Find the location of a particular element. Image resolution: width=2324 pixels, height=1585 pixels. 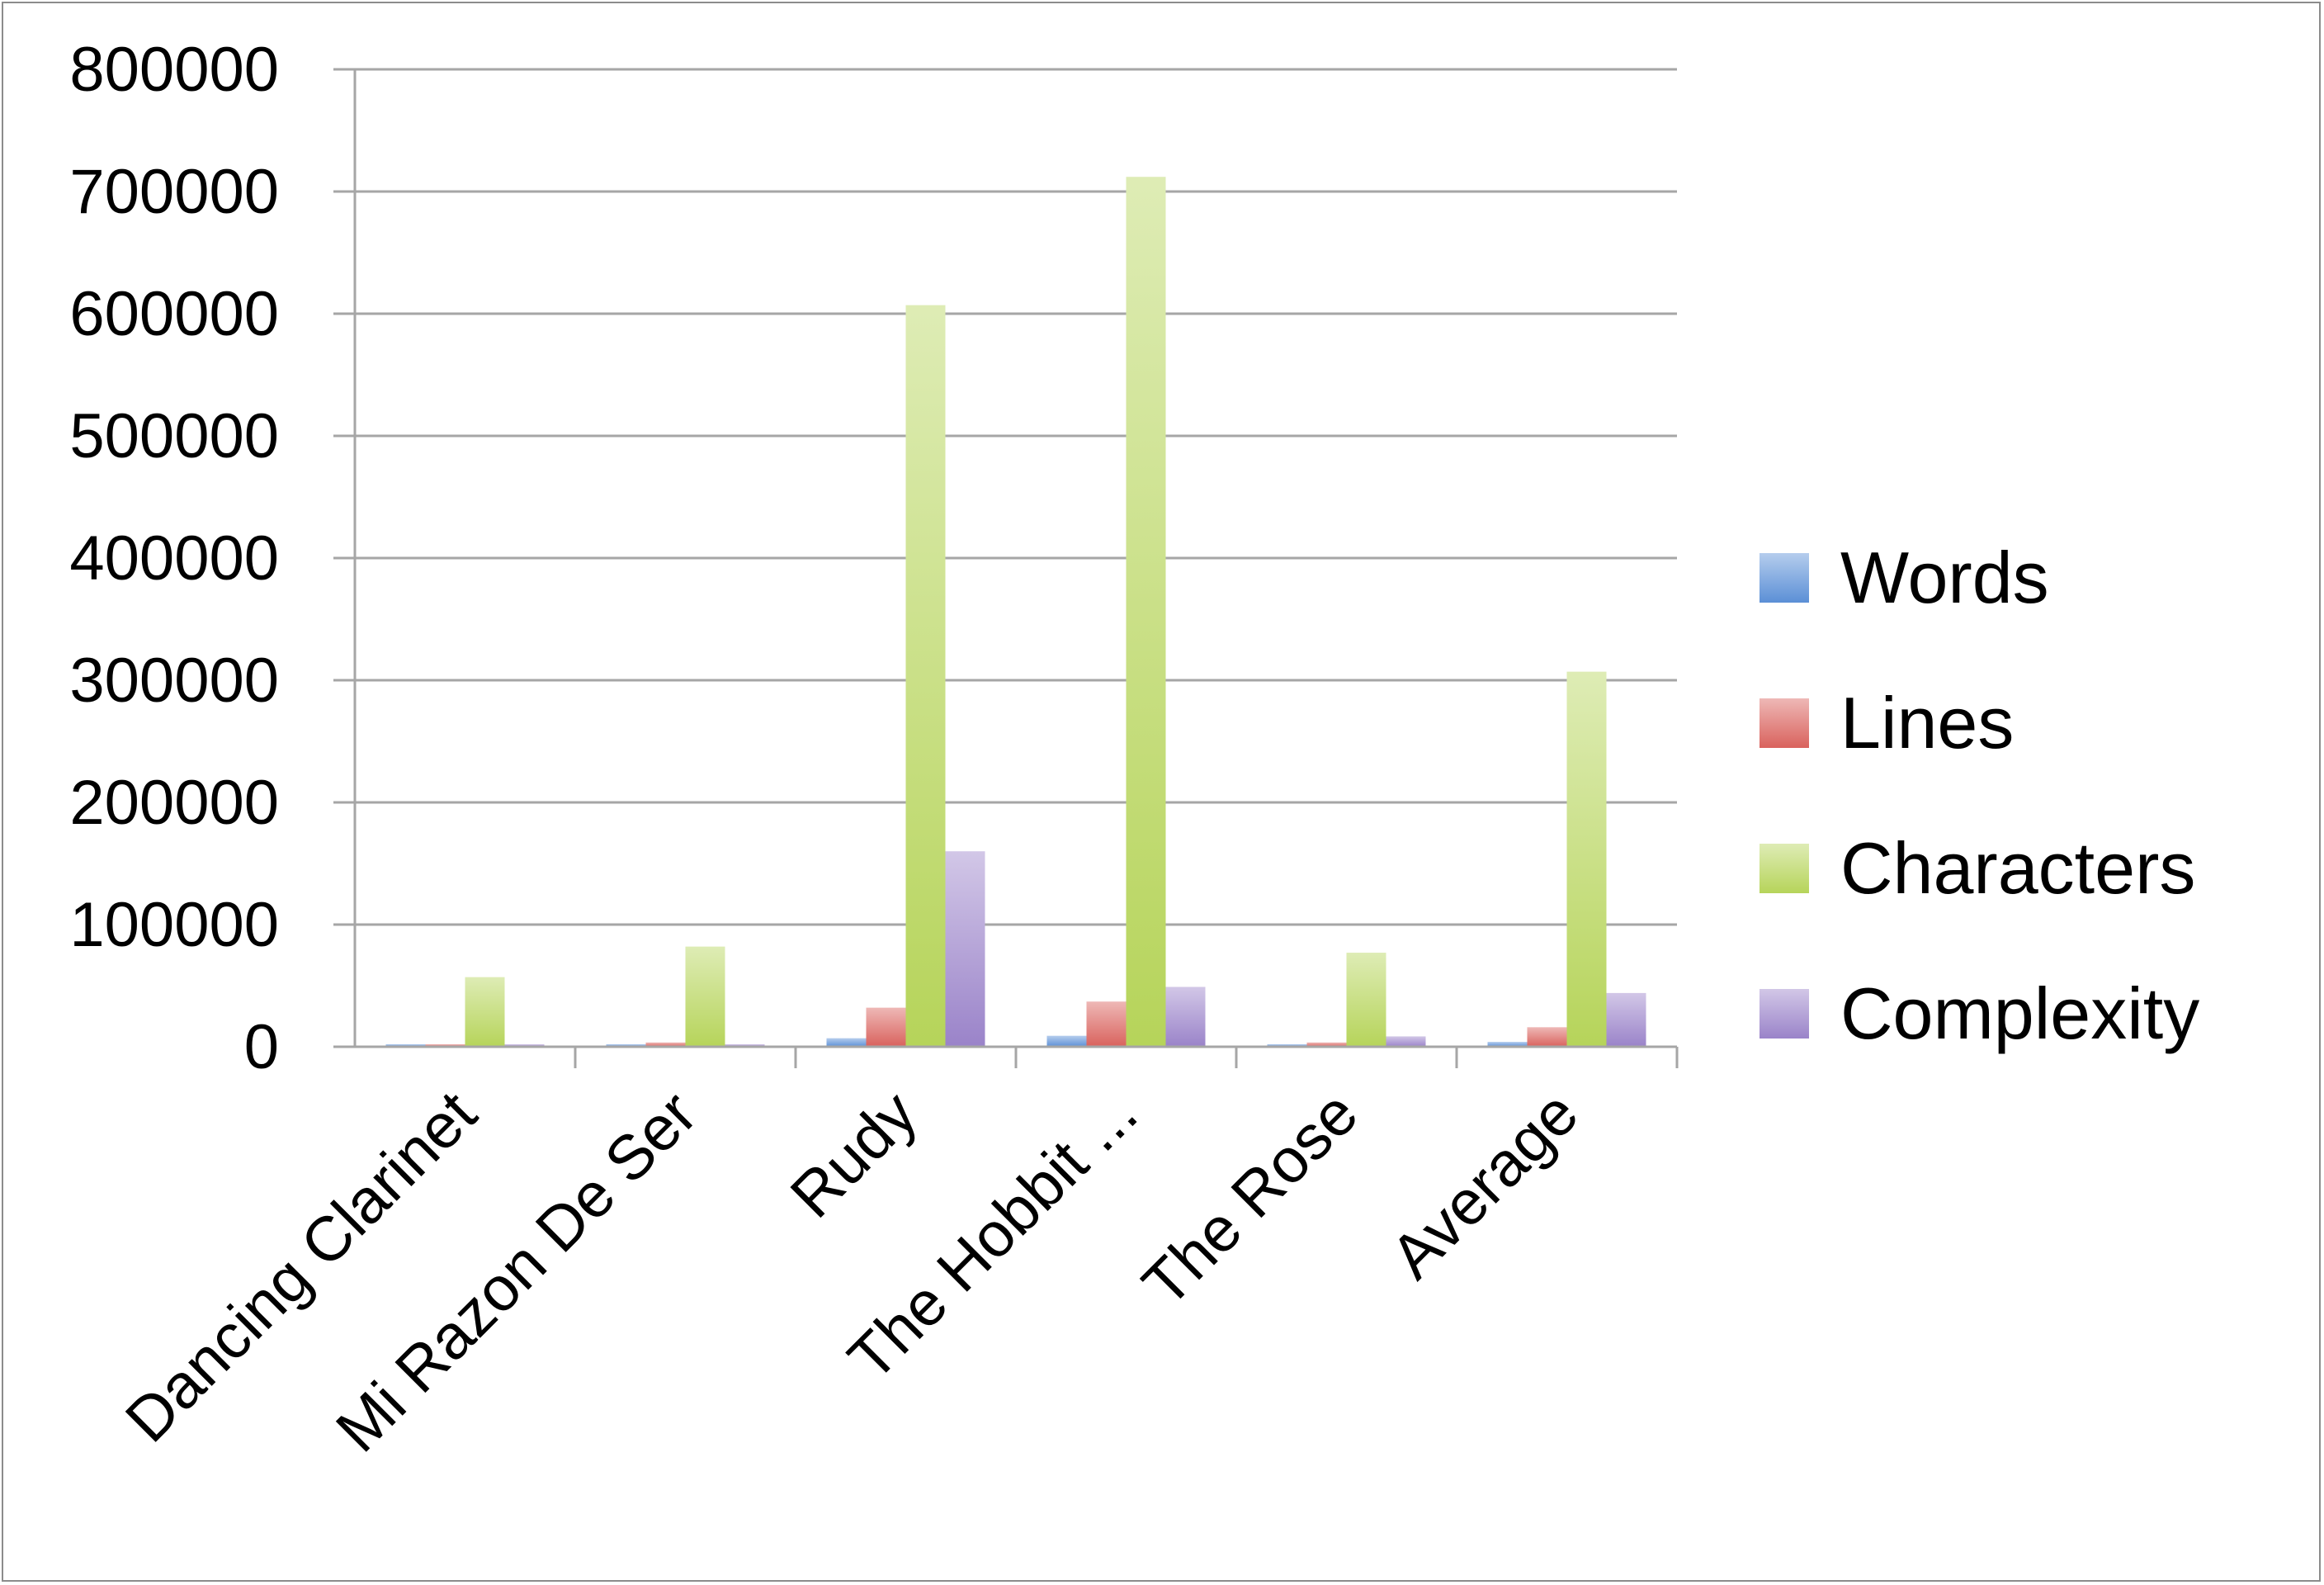

bar-complexity-average is located at coordinates (1626, 1019).